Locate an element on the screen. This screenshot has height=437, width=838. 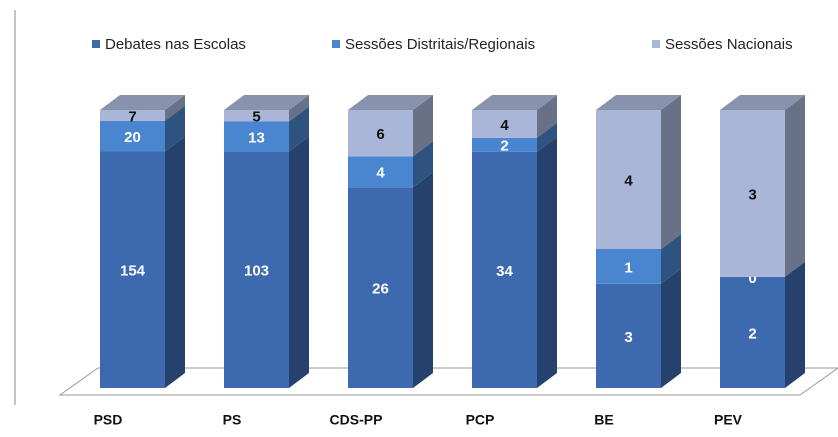
x-tick-label: PS is located at coordinates (232, 420).